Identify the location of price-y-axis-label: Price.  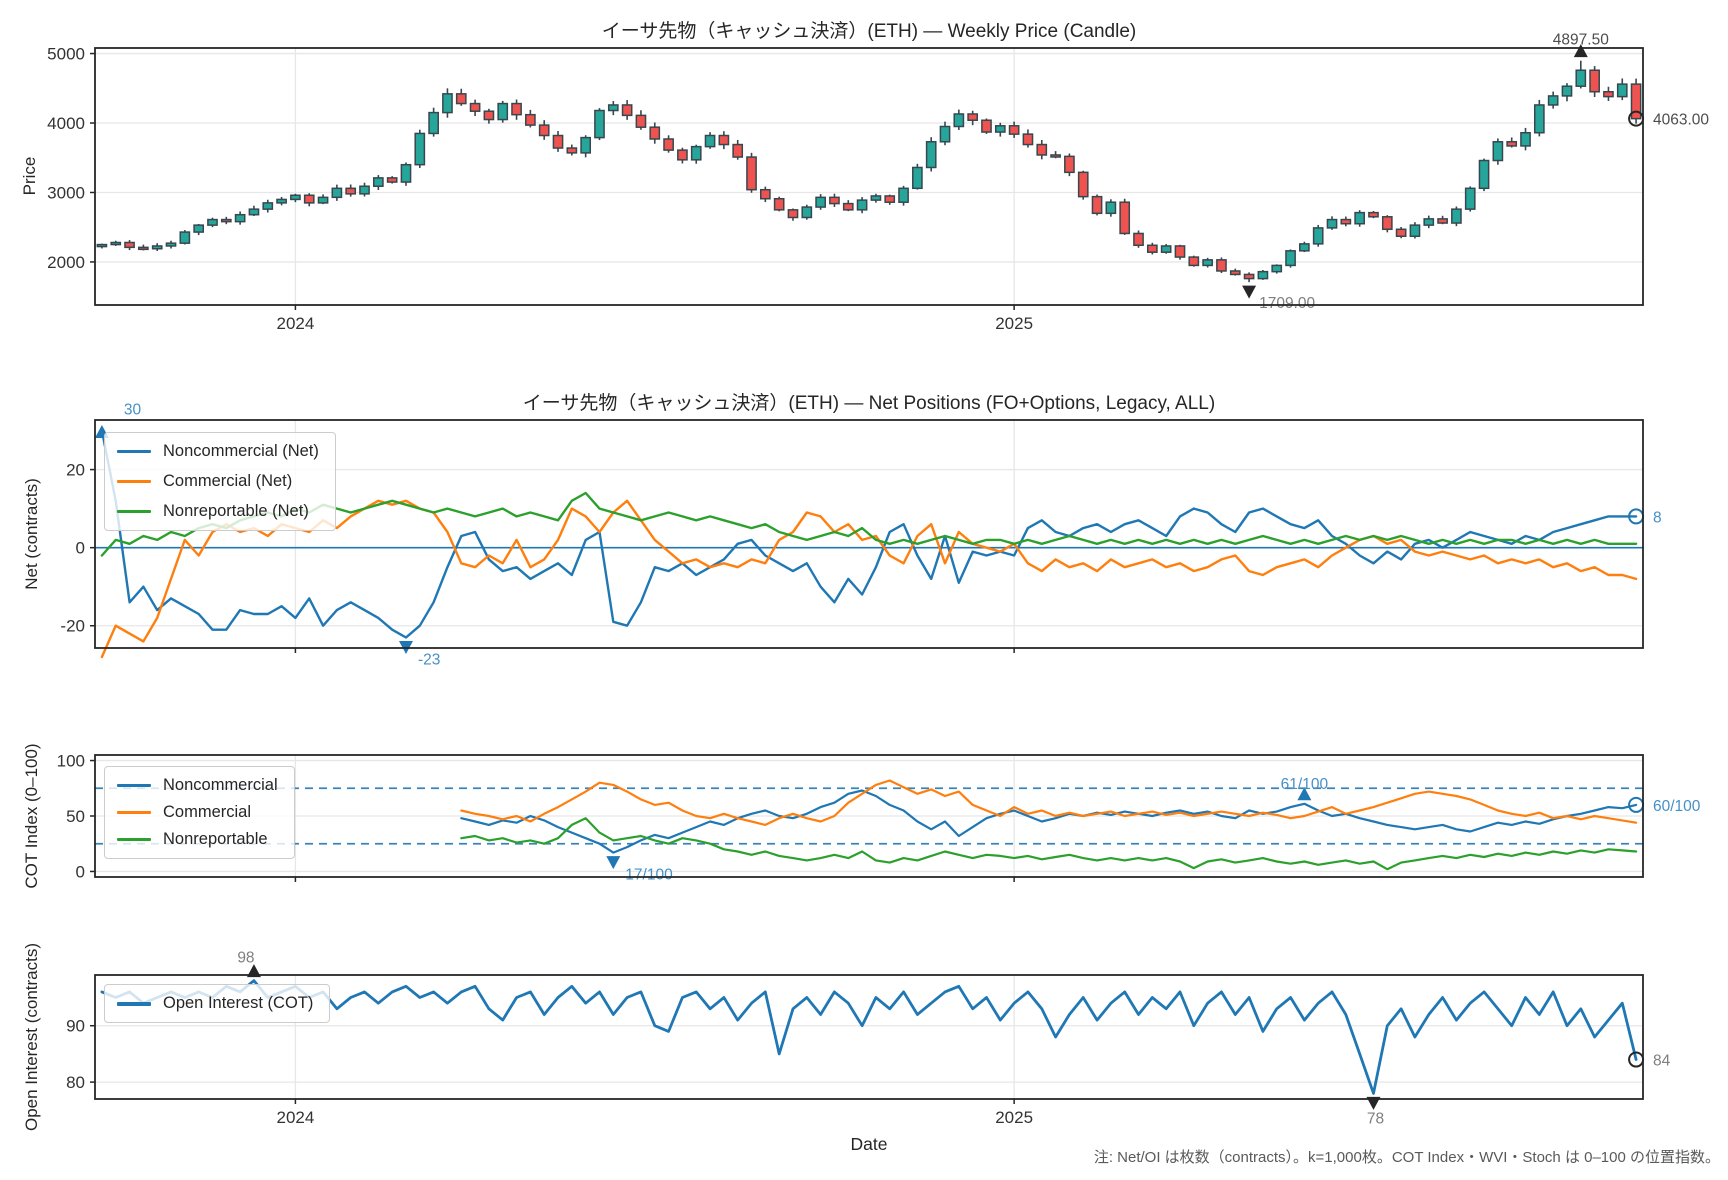
(29, 176).